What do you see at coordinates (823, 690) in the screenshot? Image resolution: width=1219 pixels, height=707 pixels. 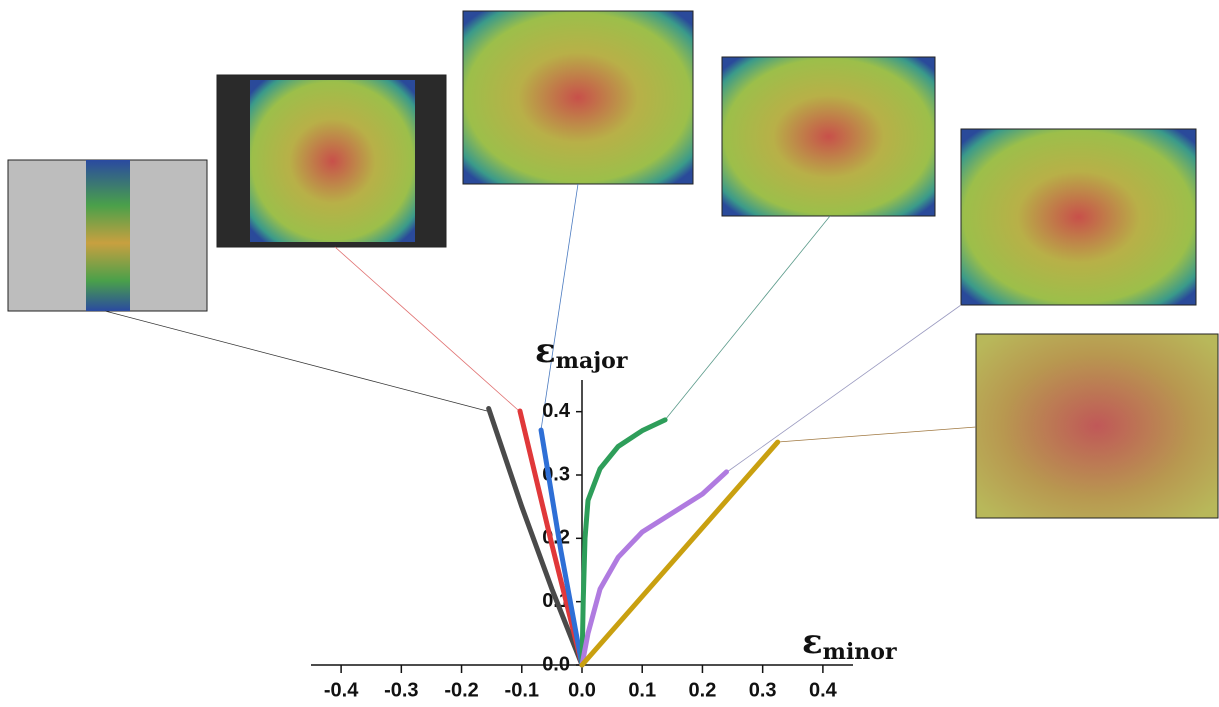 I see `x-tick-label: 0.4` at bounding box center [823, 690].